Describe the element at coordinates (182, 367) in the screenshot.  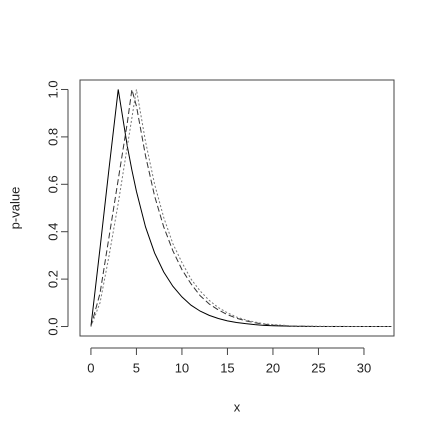
I see `x-tick-label: 10` at that location.